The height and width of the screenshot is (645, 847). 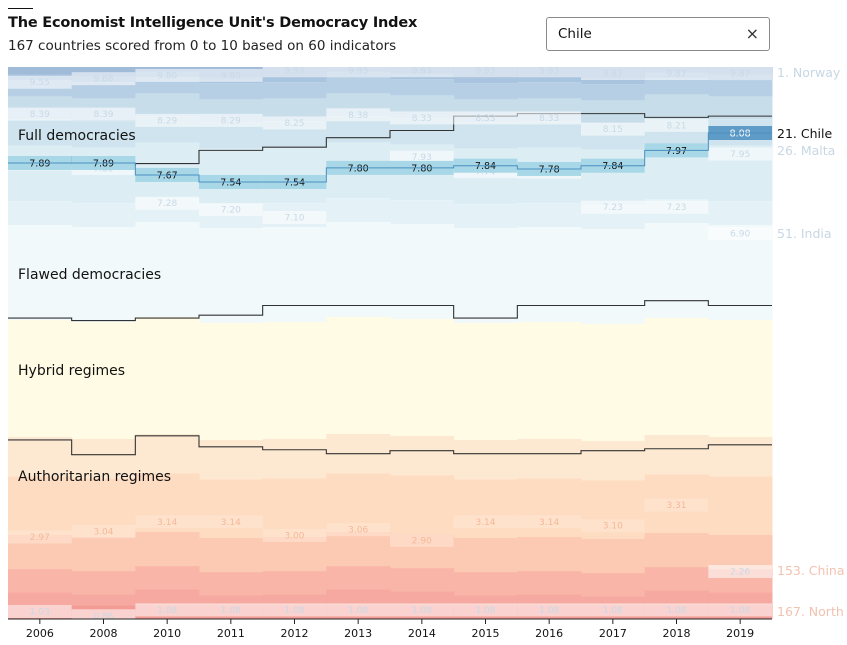 I want to click on faded-series-label: 7.23, so click(x=676, y=208).